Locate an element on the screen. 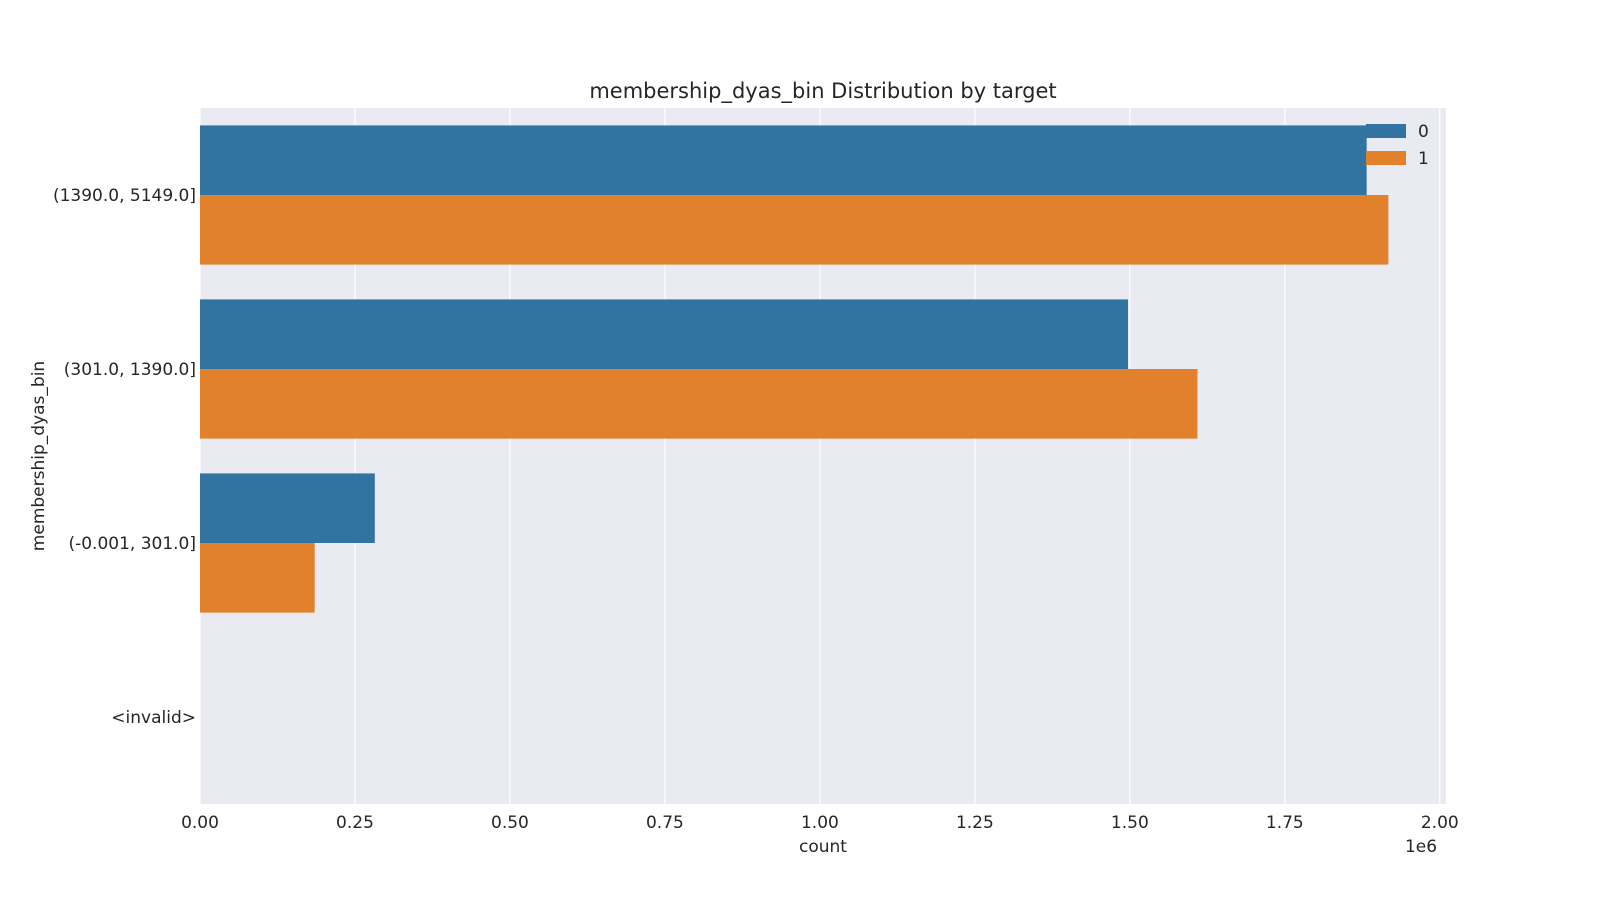  y-tick-label: (1390.0, 5149.0] is located at coordinates (124, 196).